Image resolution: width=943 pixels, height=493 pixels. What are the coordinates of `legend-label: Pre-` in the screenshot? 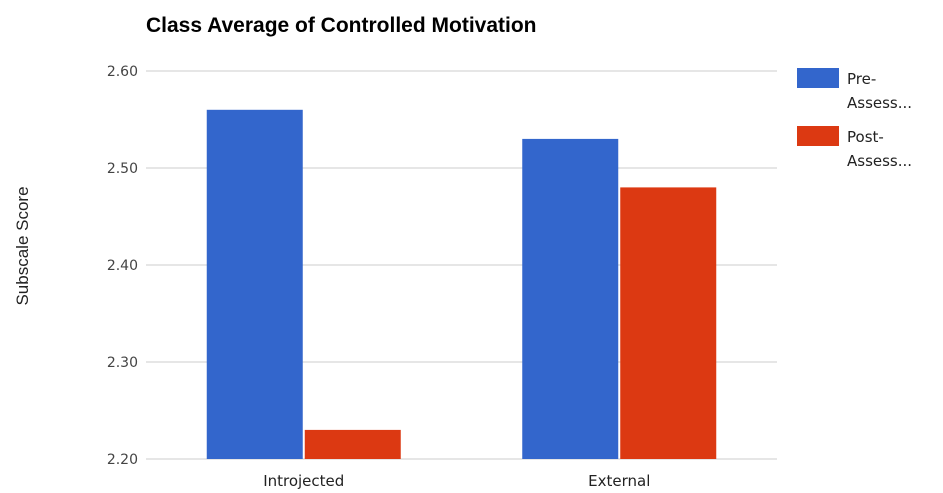 It's located at (861, 79).